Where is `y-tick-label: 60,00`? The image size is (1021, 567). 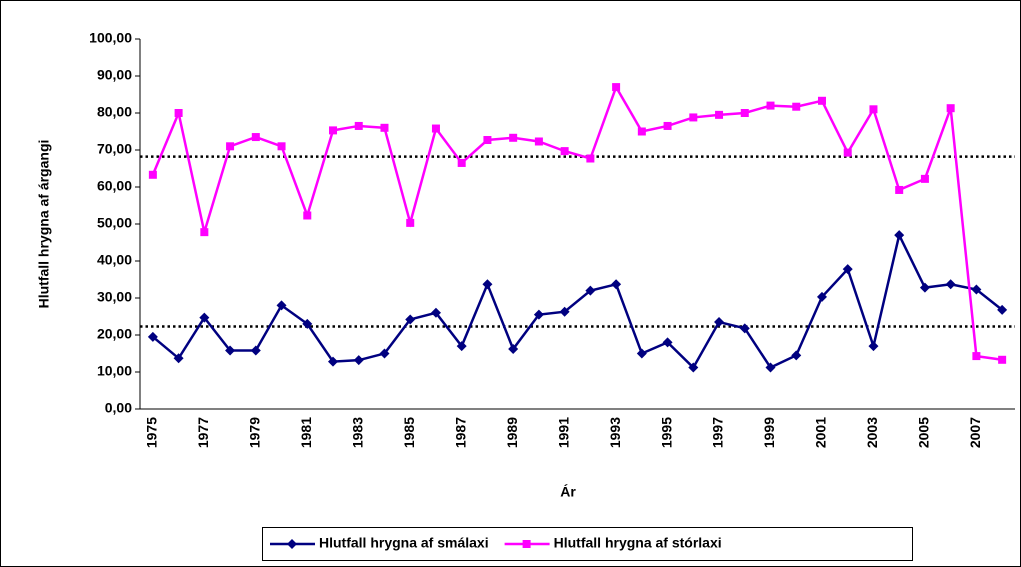
y-tick-label: 60,00 is located at coordinates (114, 186).